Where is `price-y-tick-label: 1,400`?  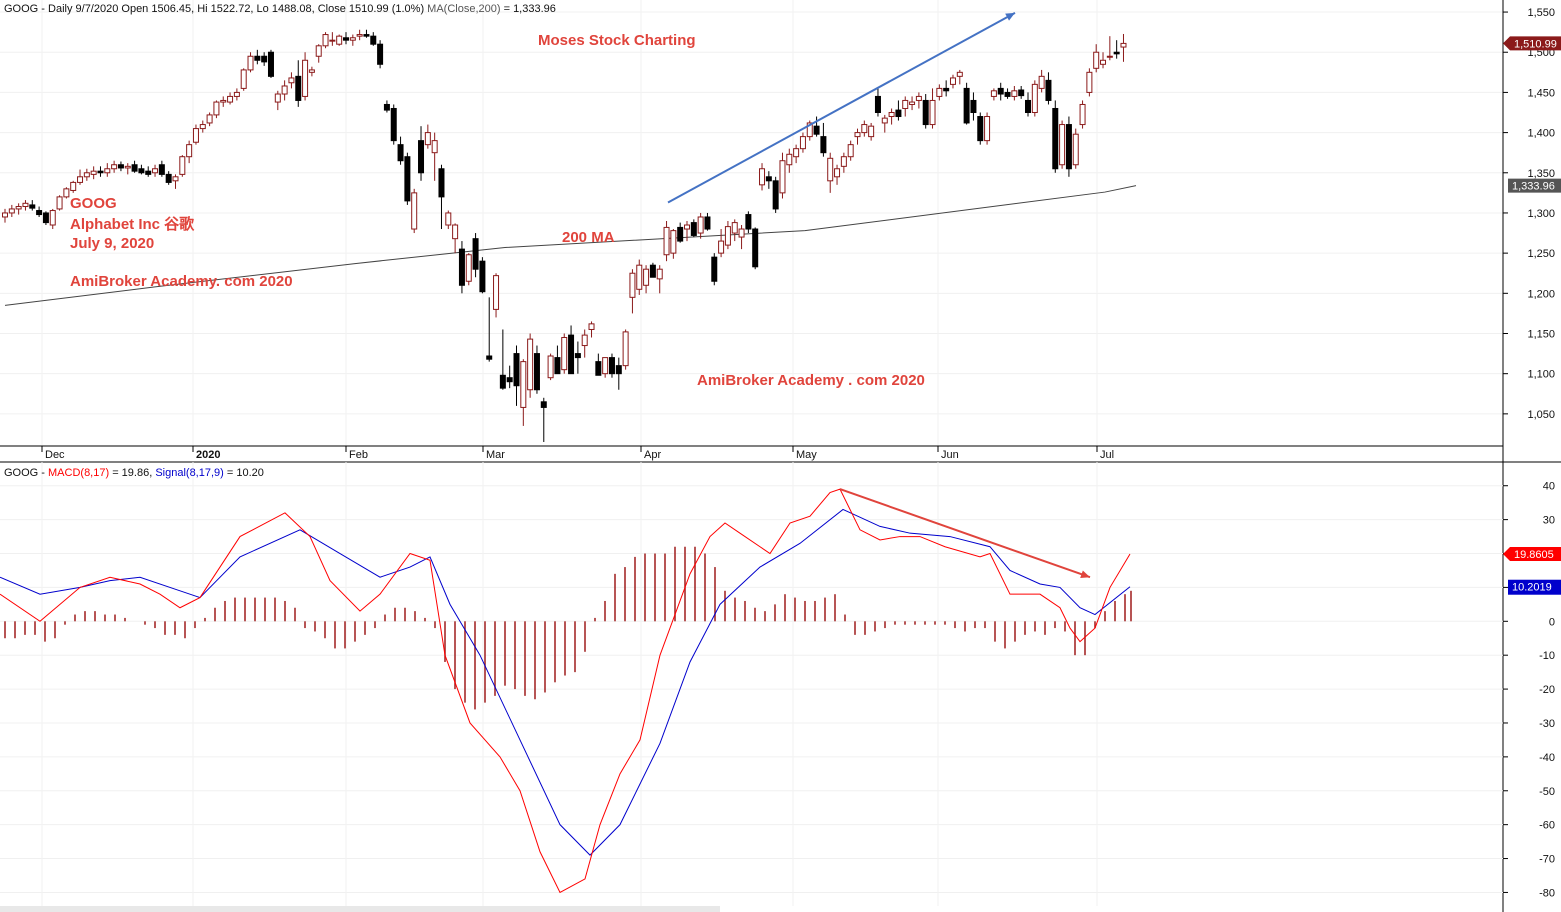
price-y-tick-label: 1,400 is located at coordinates (1541, 134).